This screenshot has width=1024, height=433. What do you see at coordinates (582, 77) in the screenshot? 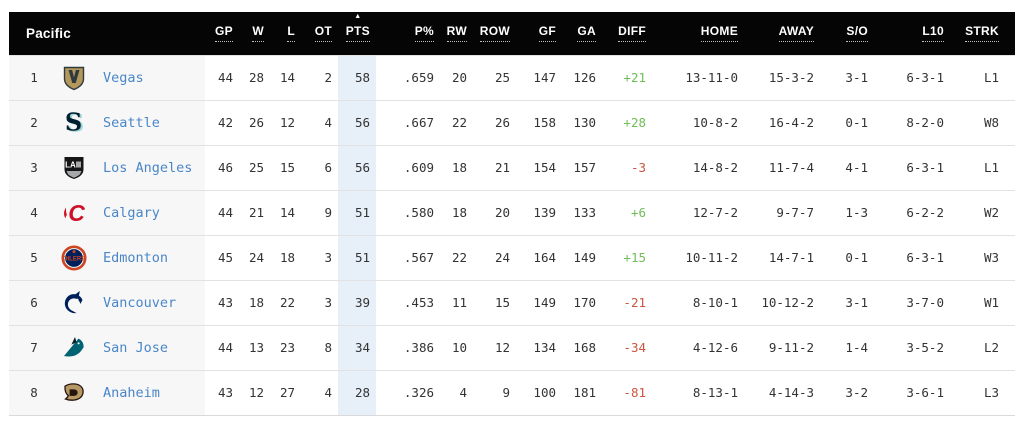
I see `cell-ga: 126` at bounding box center [582, 77].